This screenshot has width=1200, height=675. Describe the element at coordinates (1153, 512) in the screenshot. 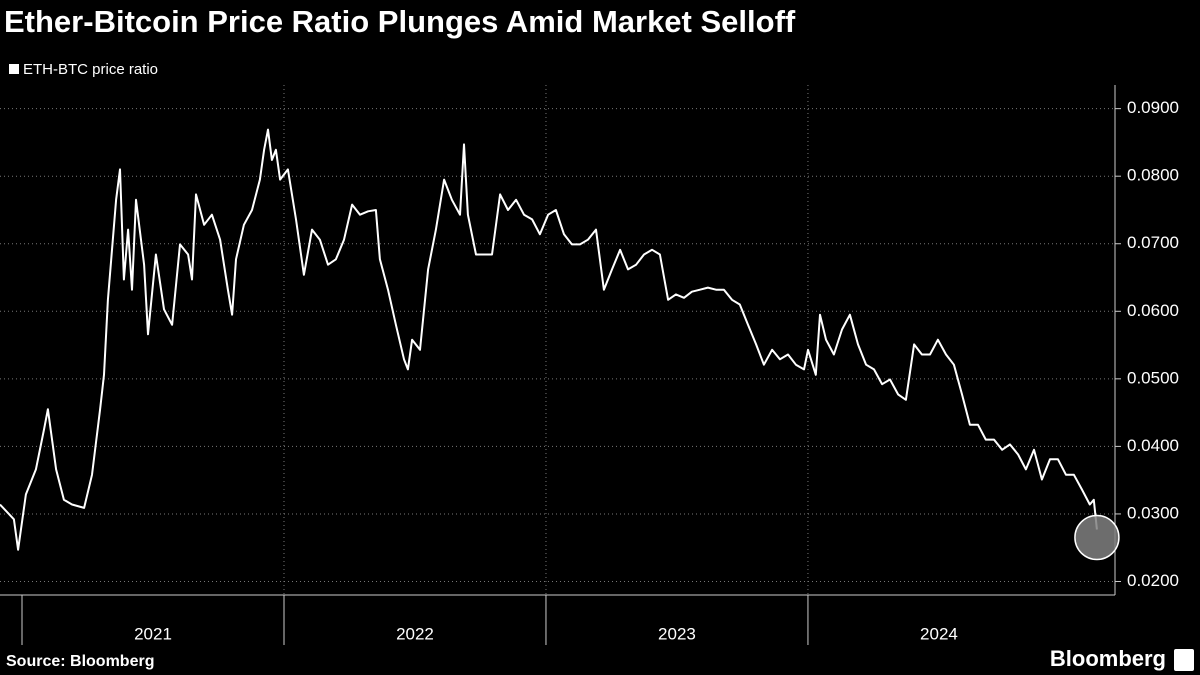

I see `y-tick-label: 0.0300` at that location.